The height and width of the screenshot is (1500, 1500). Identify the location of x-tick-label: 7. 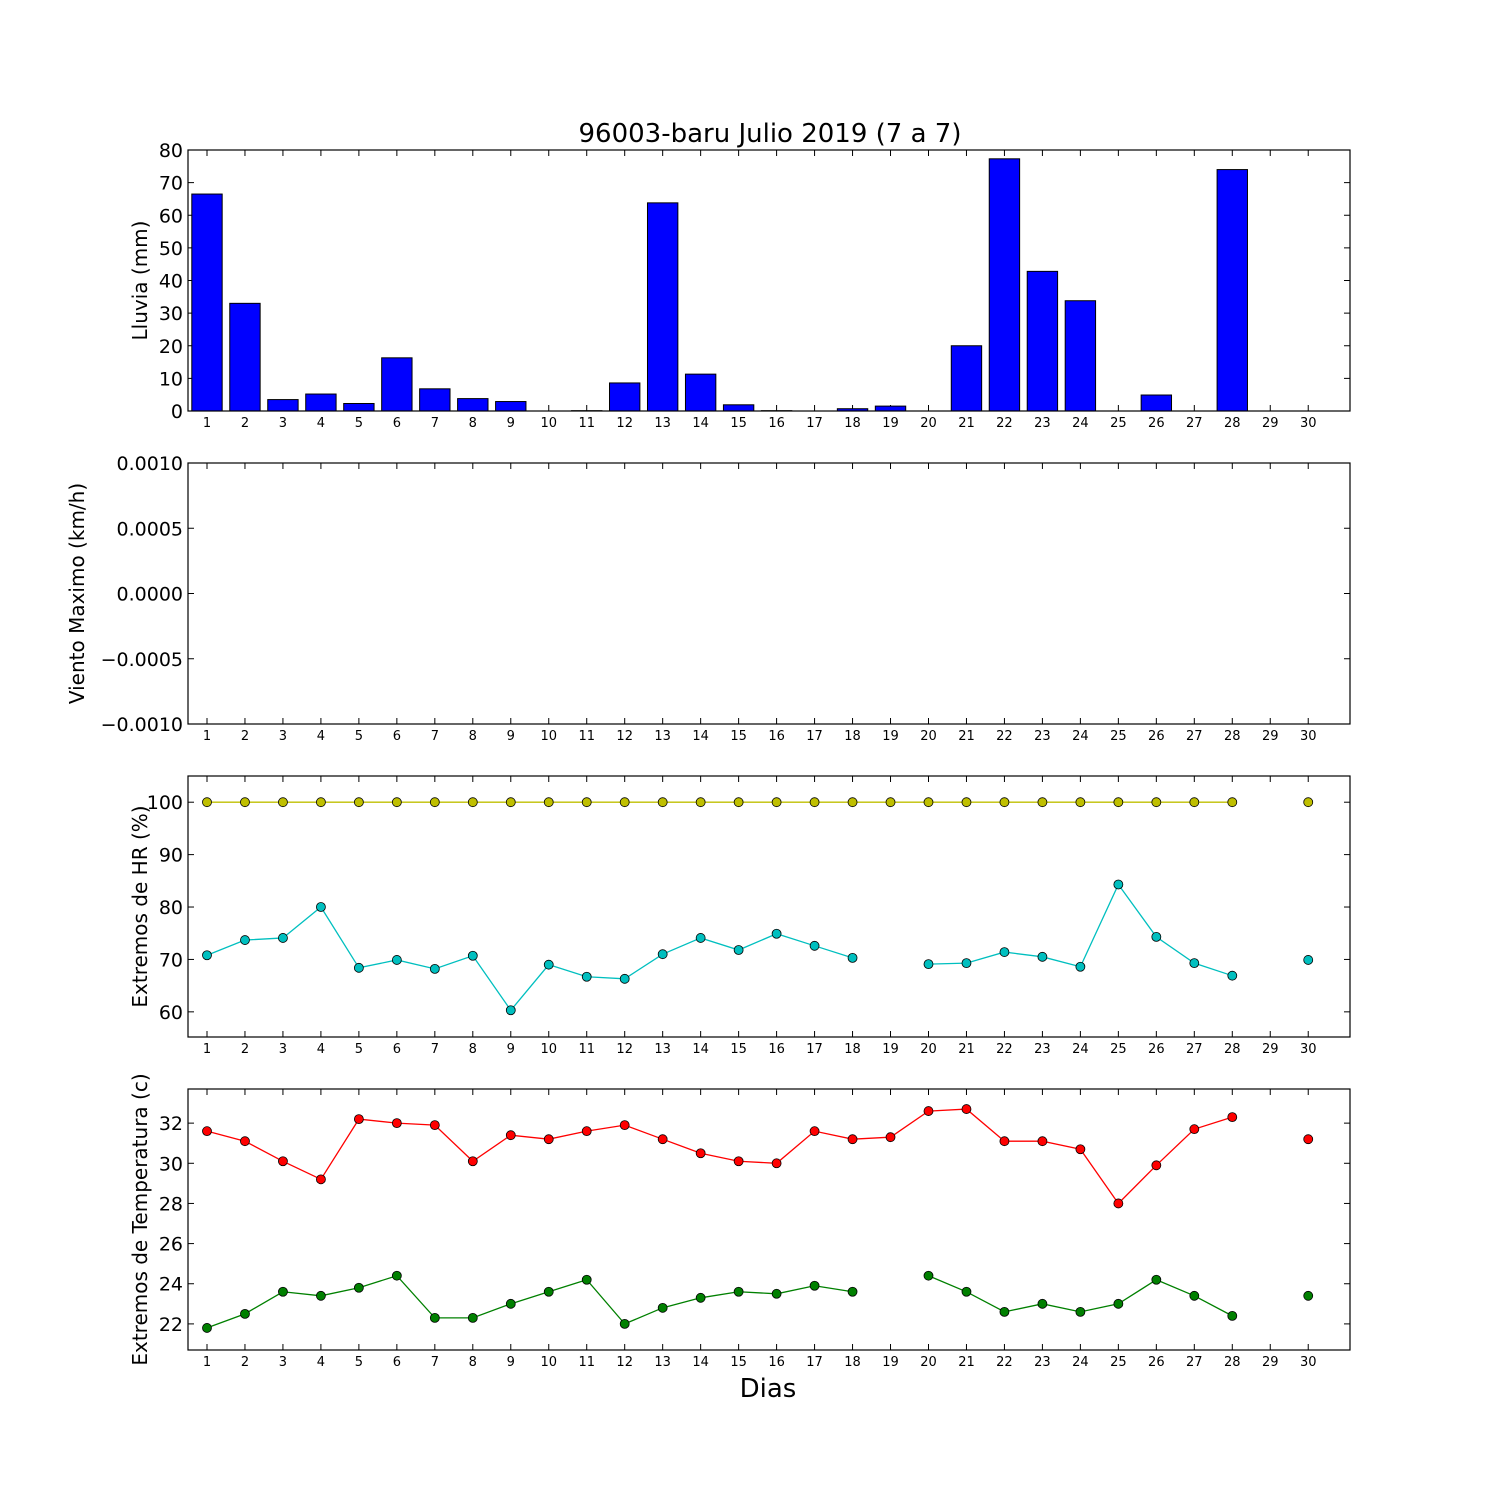
(435, 1362).